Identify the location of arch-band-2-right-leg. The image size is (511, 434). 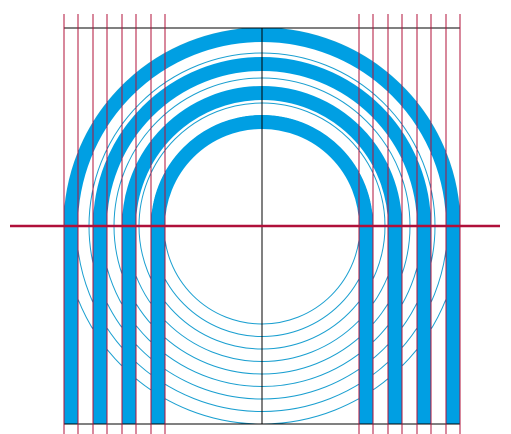
(424, 325).